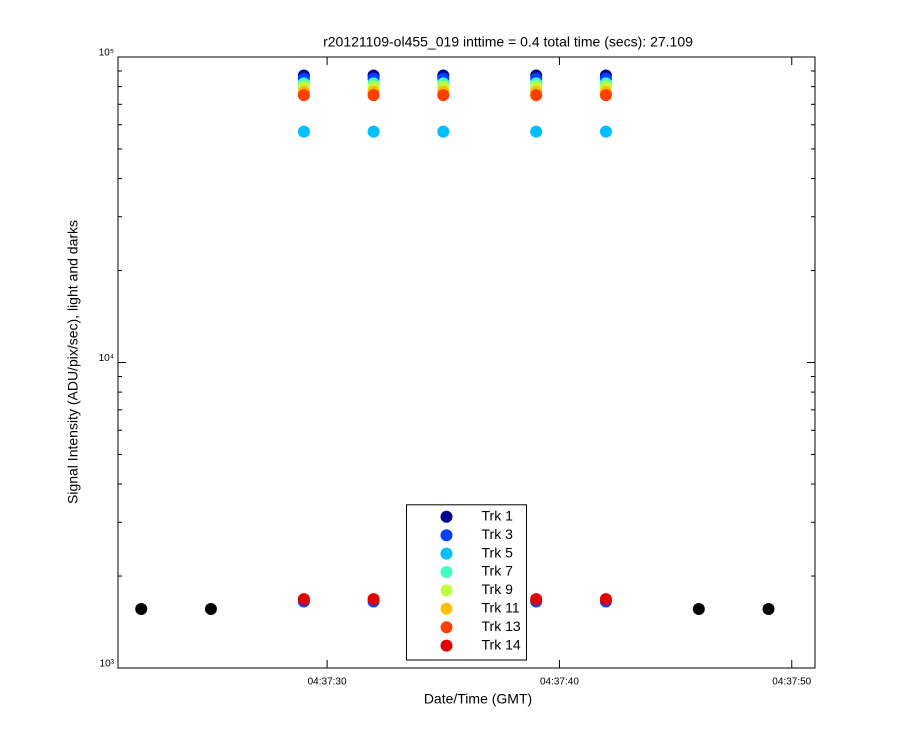  I want to click on x-tick-label: 04:37:40, so click(559, 682).